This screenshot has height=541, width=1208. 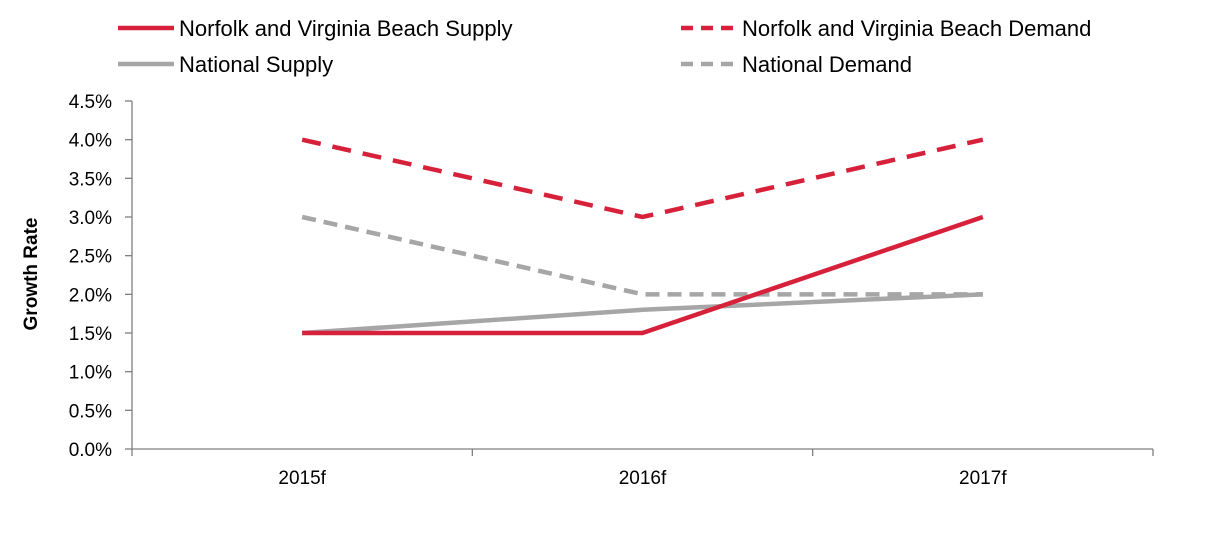 What do you see at coordinates (983, 478) in the screenshot?
I see `x-tick-label: 2017f` at bounding box center [983, 478].